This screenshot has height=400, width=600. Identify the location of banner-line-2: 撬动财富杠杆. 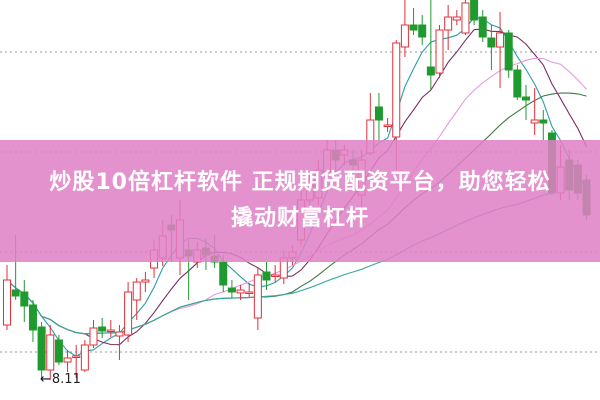
(299, 218).